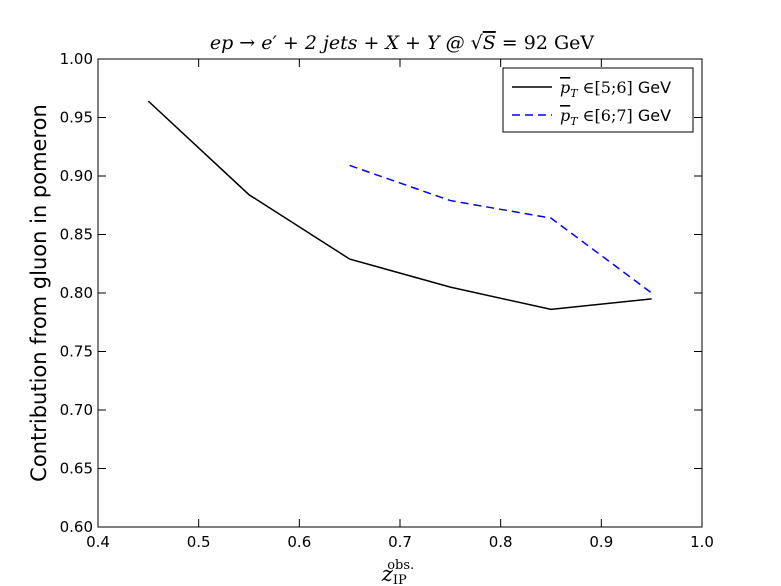  Describe the element at coordinates (76, 235) in the screenshot. I see `y-tick-label: 0.85` at that location.